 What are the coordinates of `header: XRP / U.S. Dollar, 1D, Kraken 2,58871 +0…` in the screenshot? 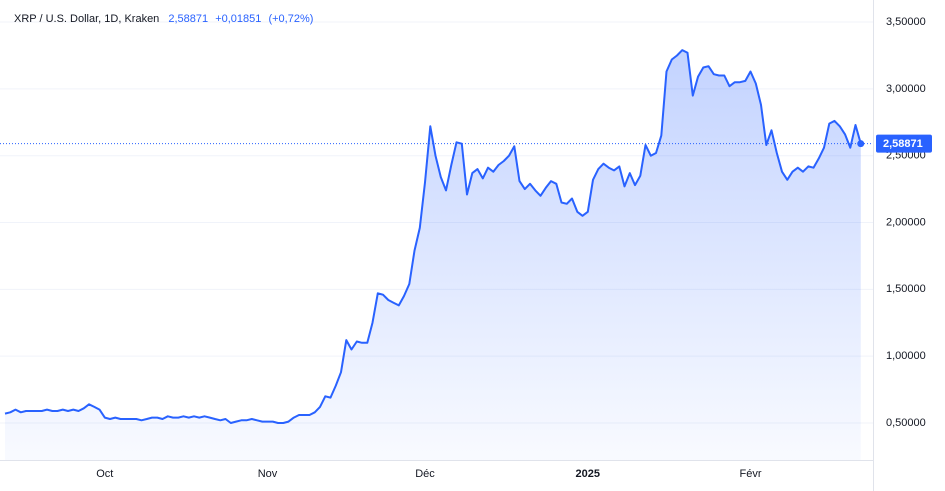 It's located at (163, 19).